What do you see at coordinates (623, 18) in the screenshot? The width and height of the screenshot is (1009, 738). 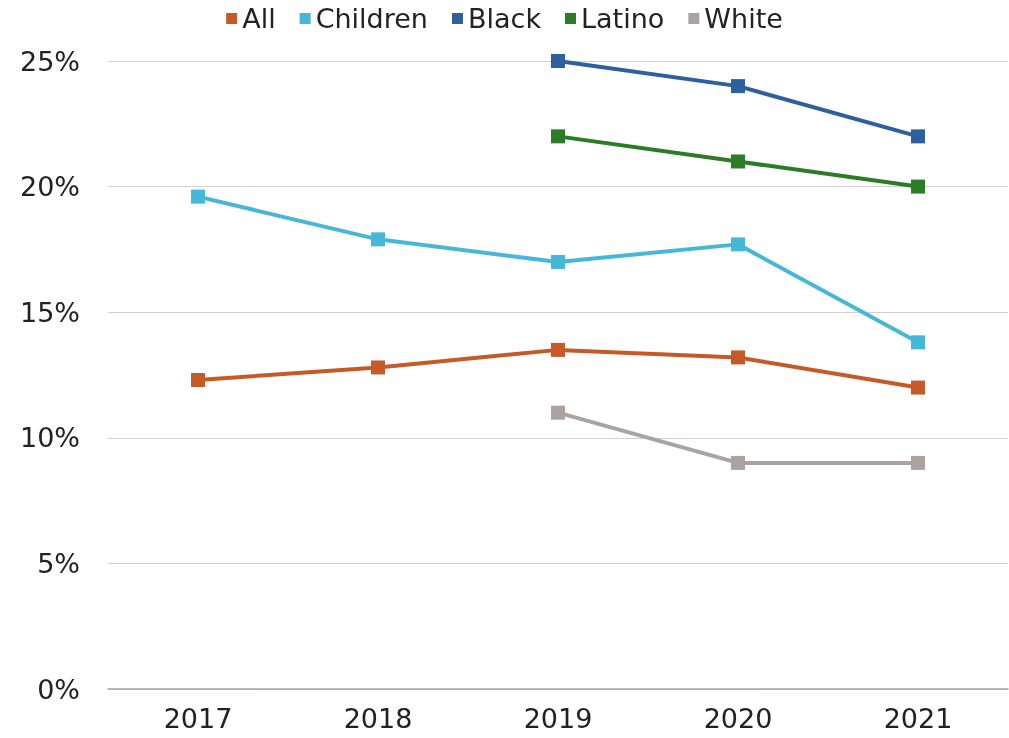 I see `legend-label: Latino` at bounding box center [623, 18].